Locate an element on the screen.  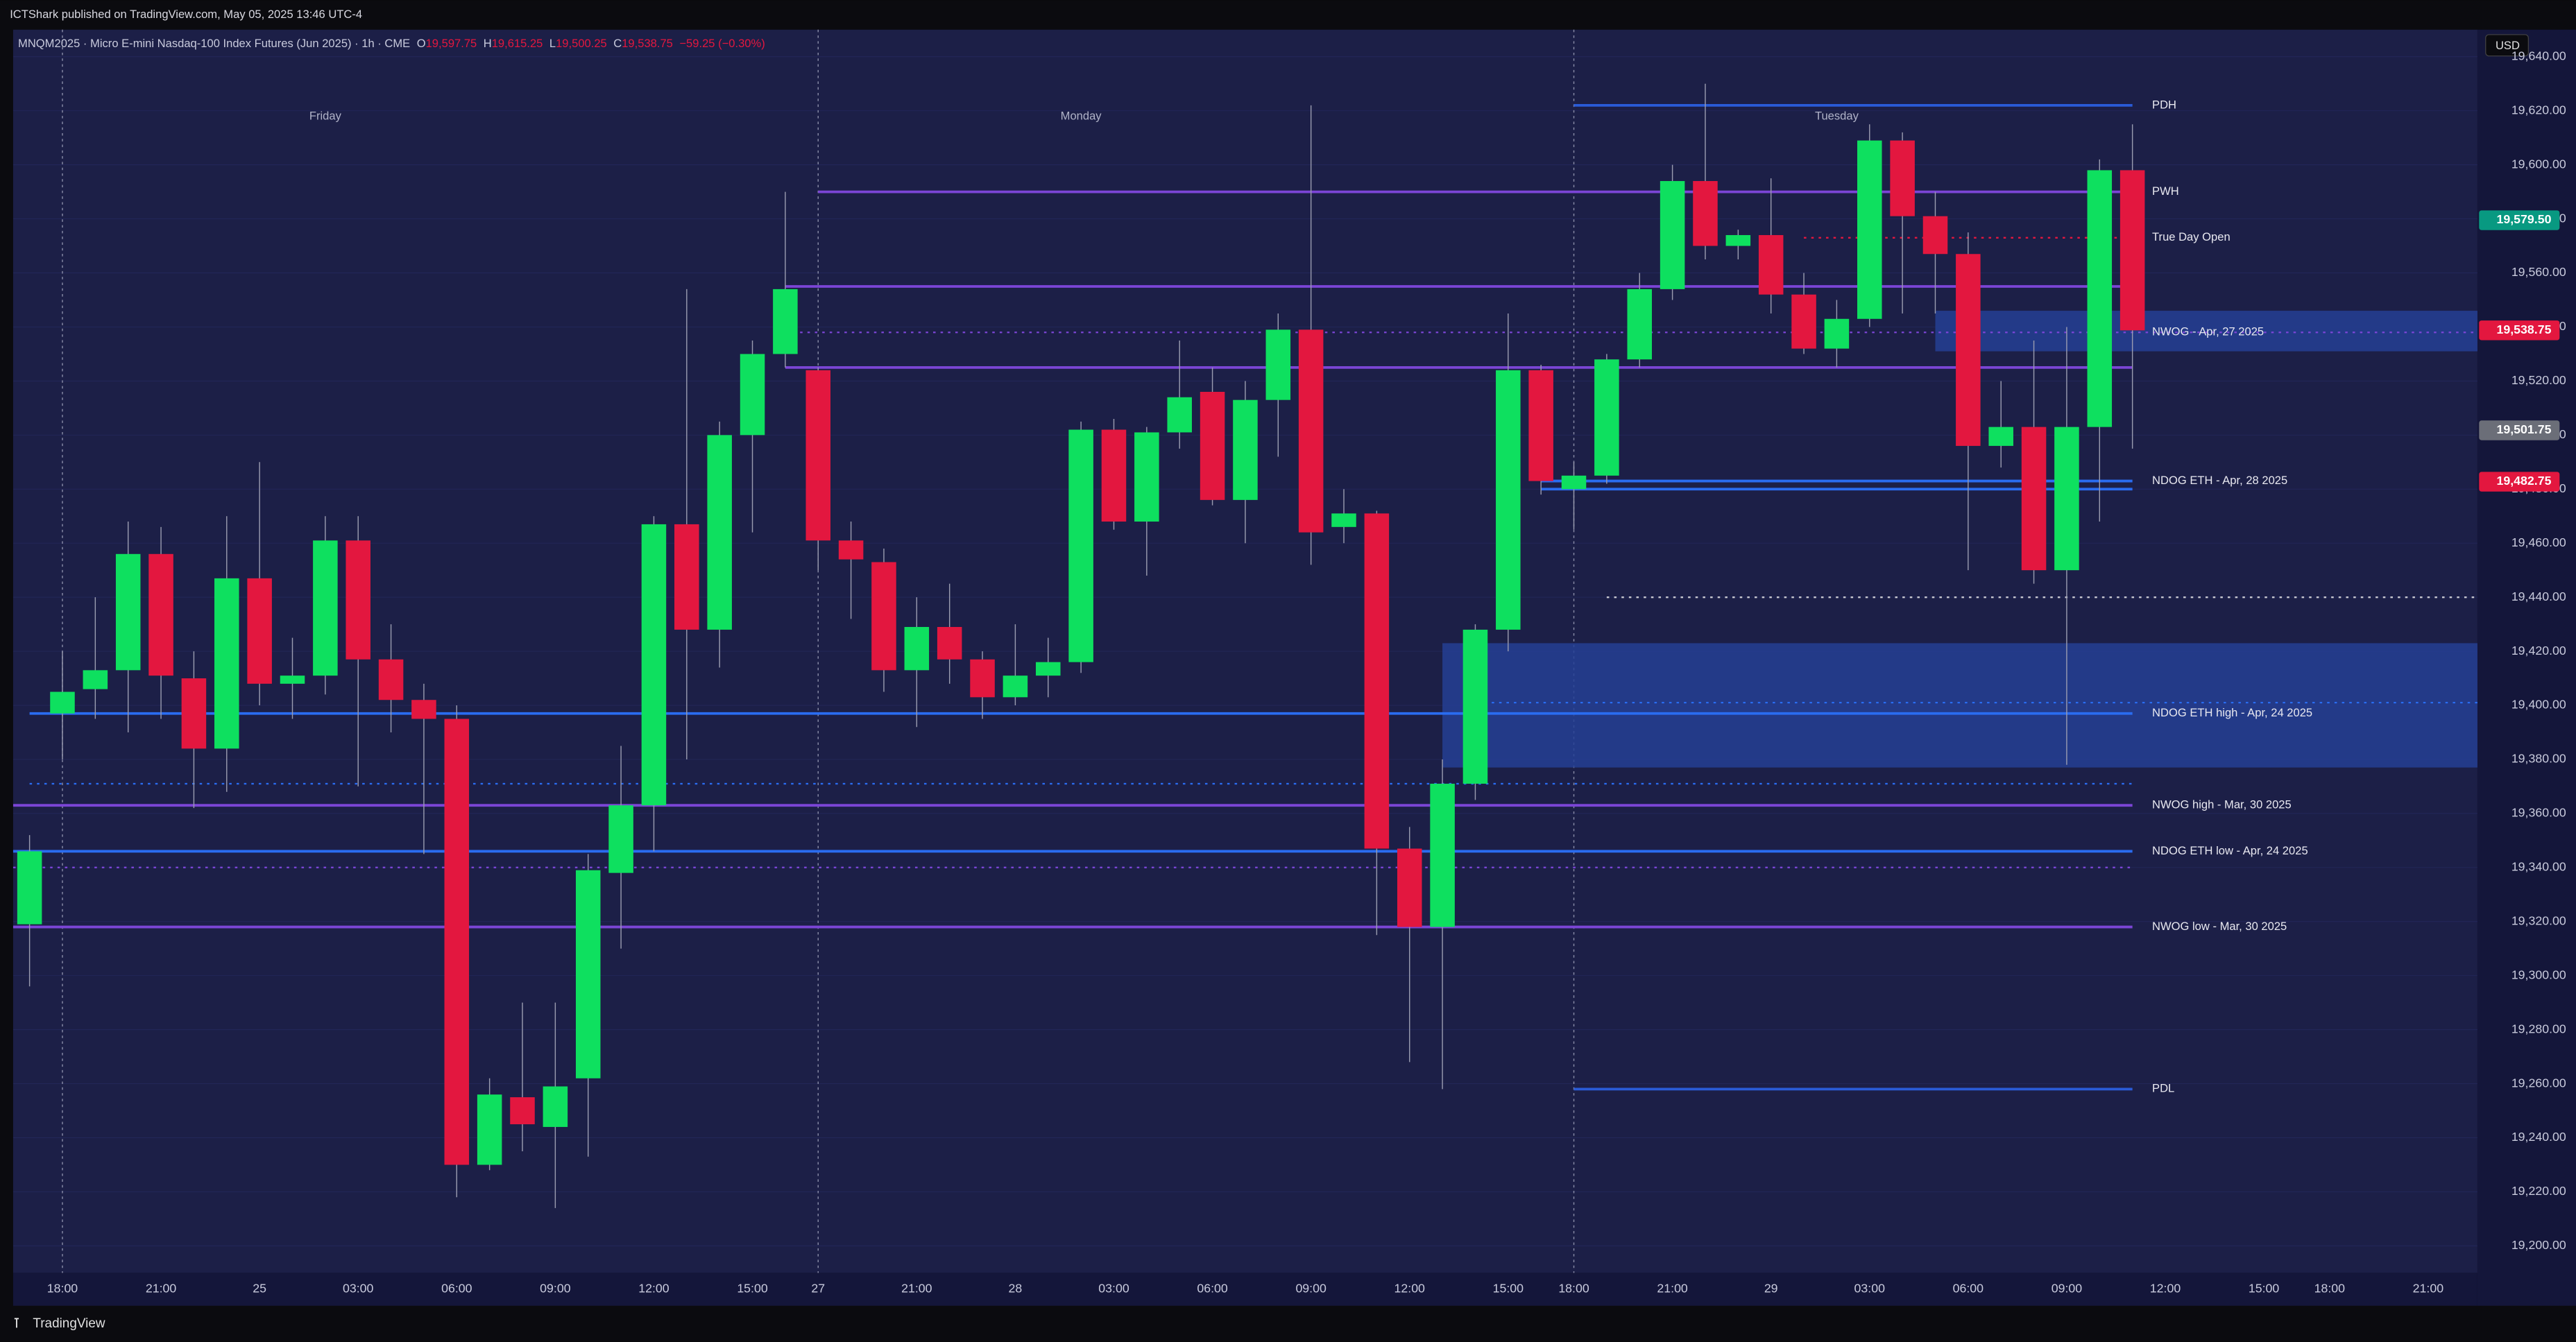
level-label: NDOG ETH high - Apr, 24 2025 is located at coordinates (2232, 712).